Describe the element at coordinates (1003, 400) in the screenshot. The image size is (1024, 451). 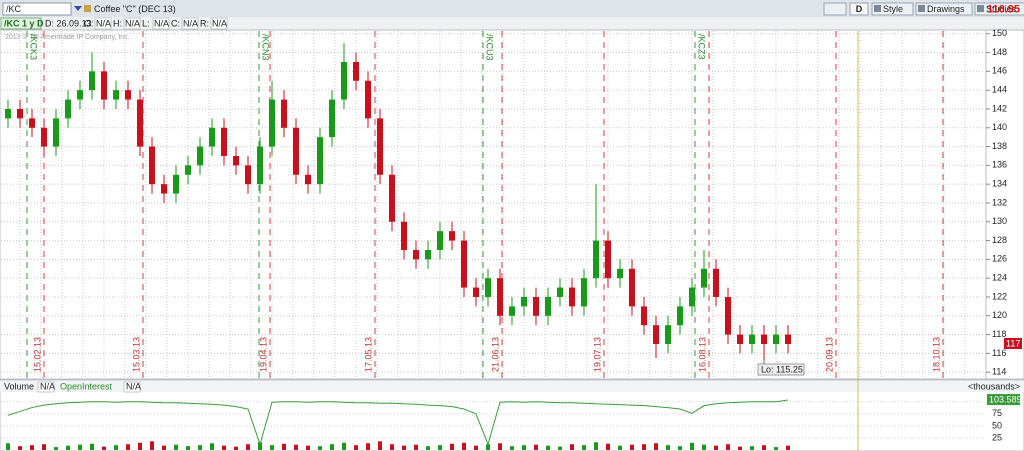
I see `oi-last-box` at that location.